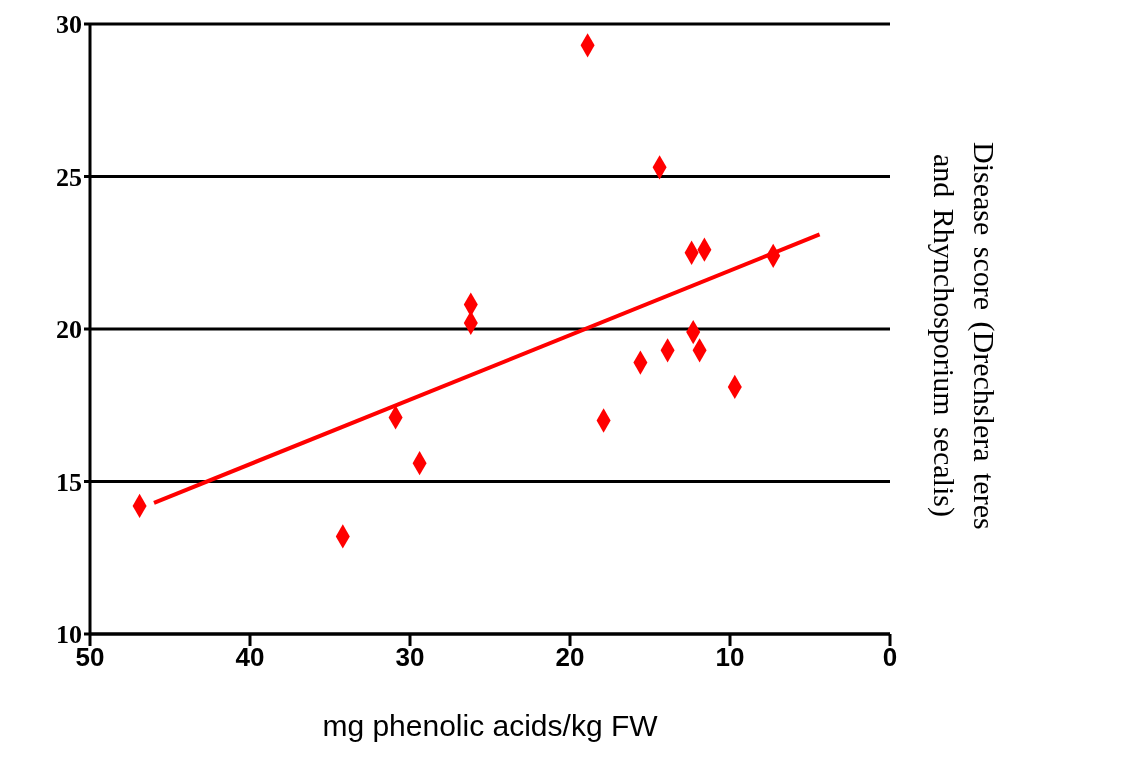 The image size is (1125, 772). I want to click on y-tick-label: 25, so click(69, 177).